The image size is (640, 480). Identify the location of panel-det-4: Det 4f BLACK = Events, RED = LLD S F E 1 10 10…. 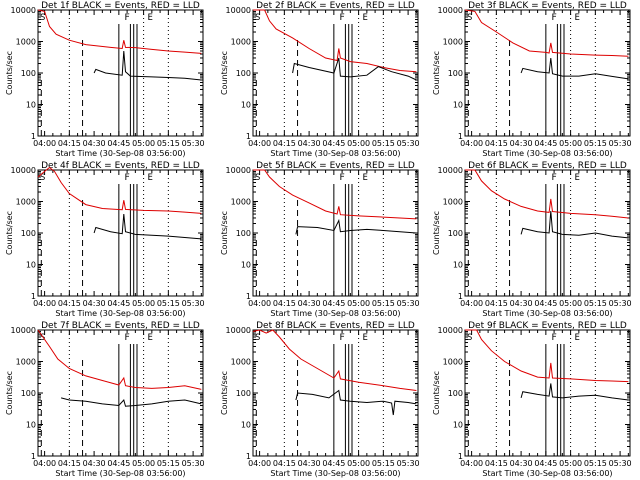
(105, 239).